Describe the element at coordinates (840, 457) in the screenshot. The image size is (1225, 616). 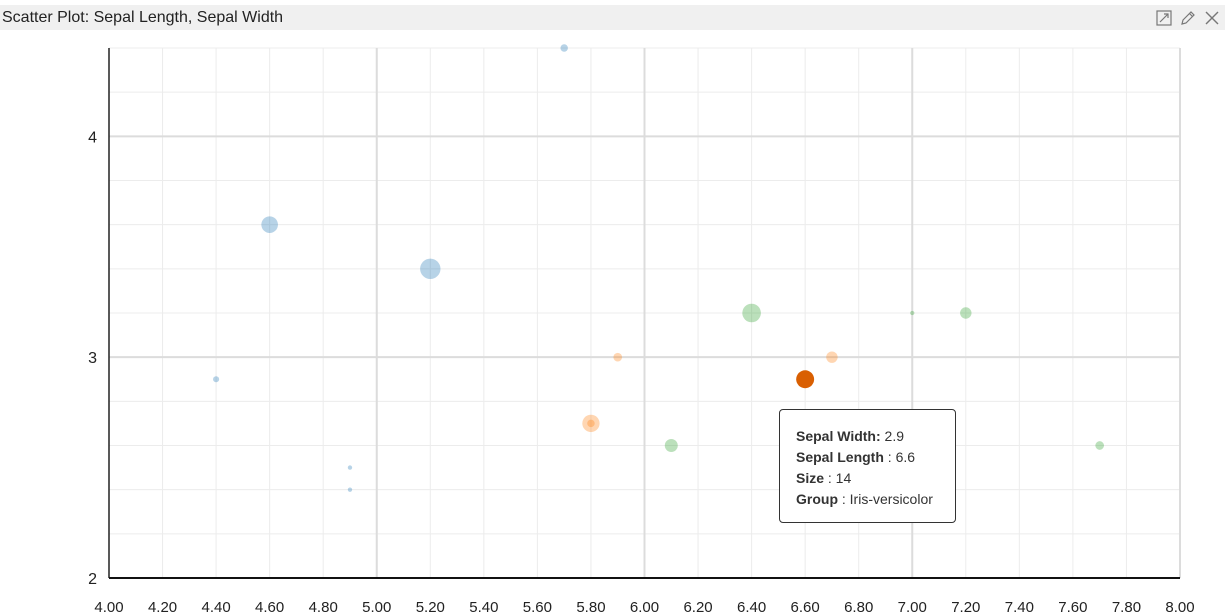
I see `tooltip-label: Sepal Length` at that location.